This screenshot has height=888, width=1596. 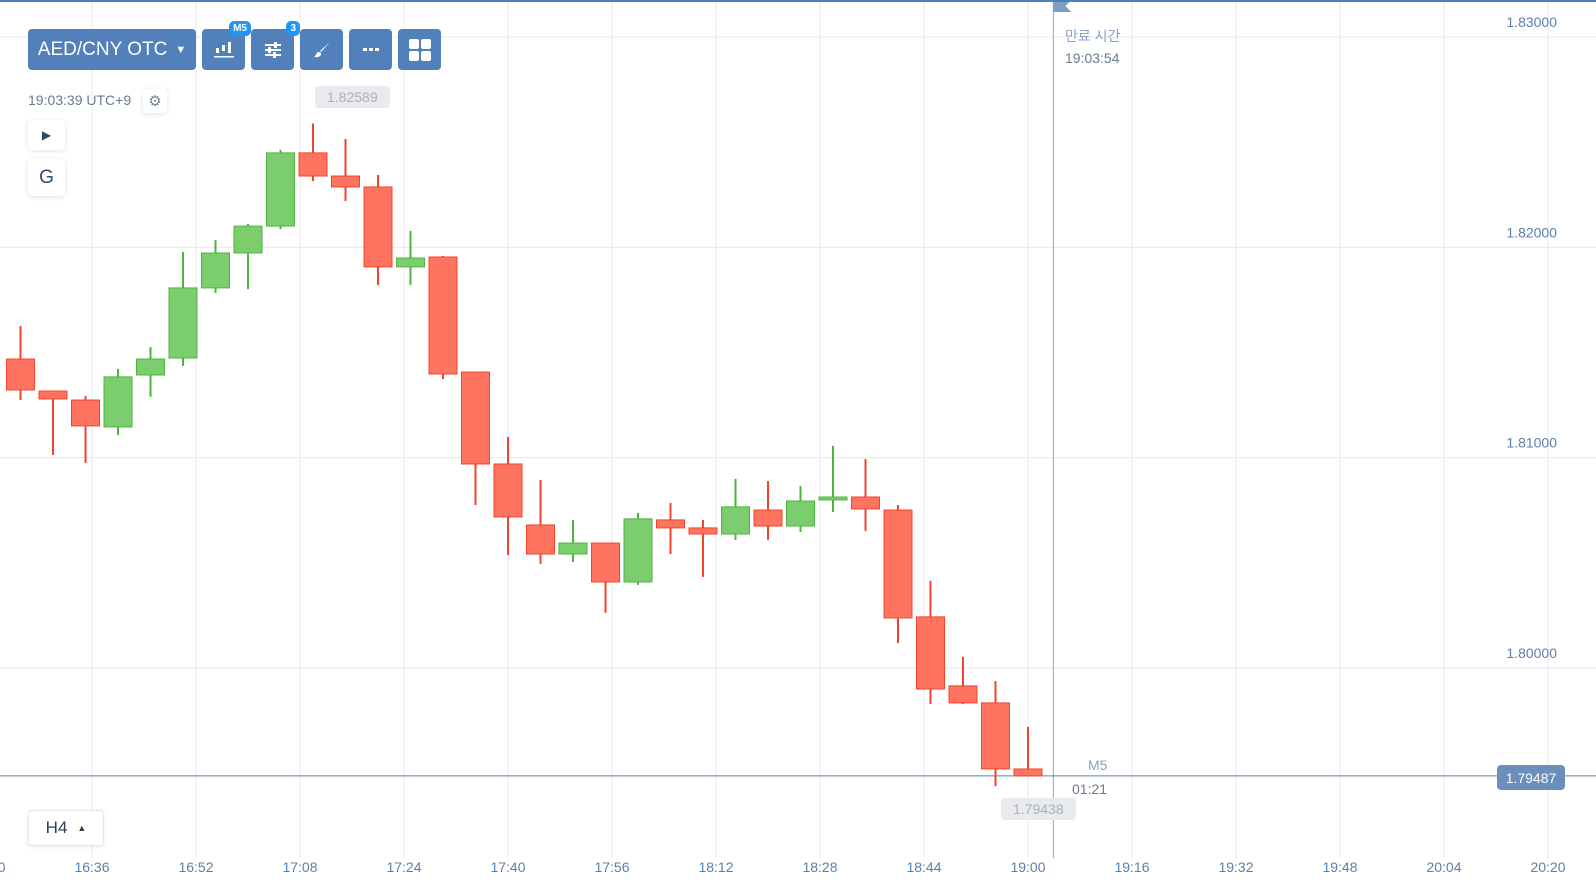 What do you see at coordinates (195, 867) in the screenshot?
I see `x-tick-label: 16:52` at bounding box center [195, 867].